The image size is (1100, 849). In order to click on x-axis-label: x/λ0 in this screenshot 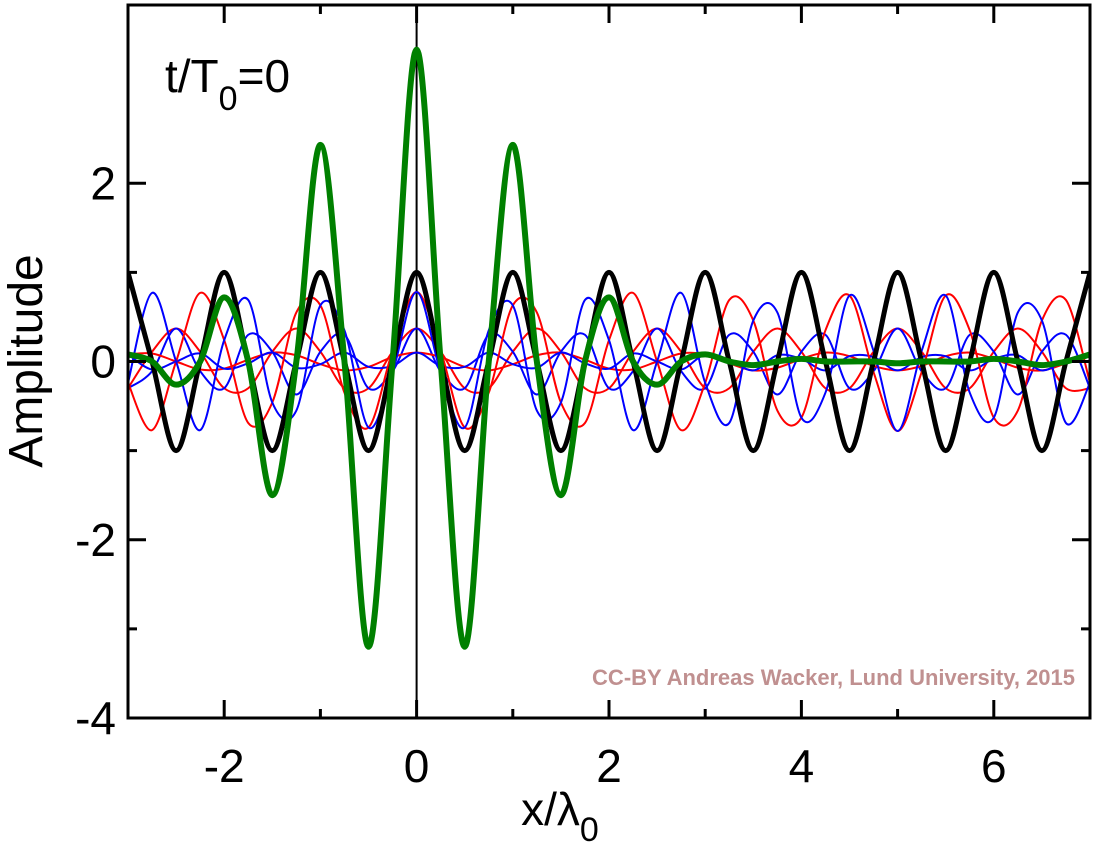, I will do `click(560, 816)`.